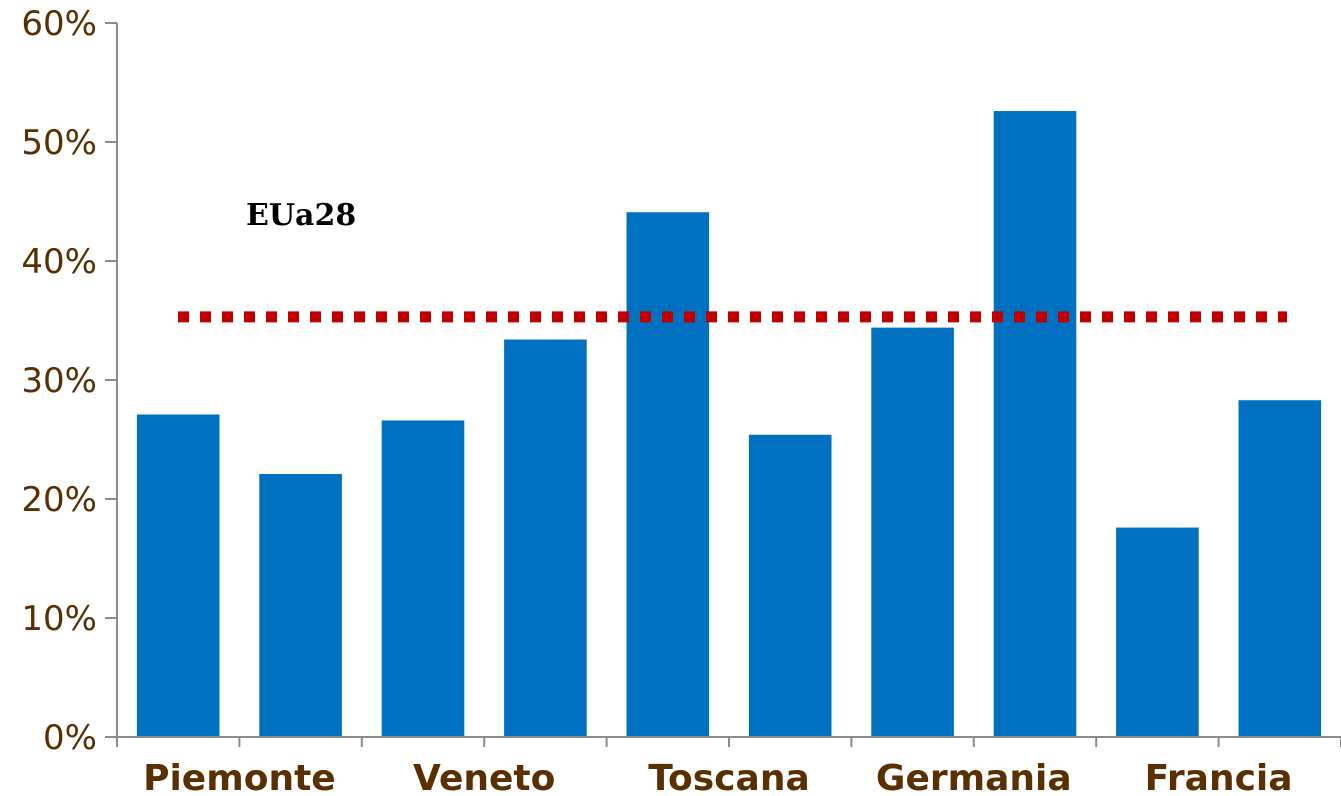 Image resolution: width=1341 pixels, height=796 pixels. I want to click on y-tick-label: 30%, so click(59, 381).